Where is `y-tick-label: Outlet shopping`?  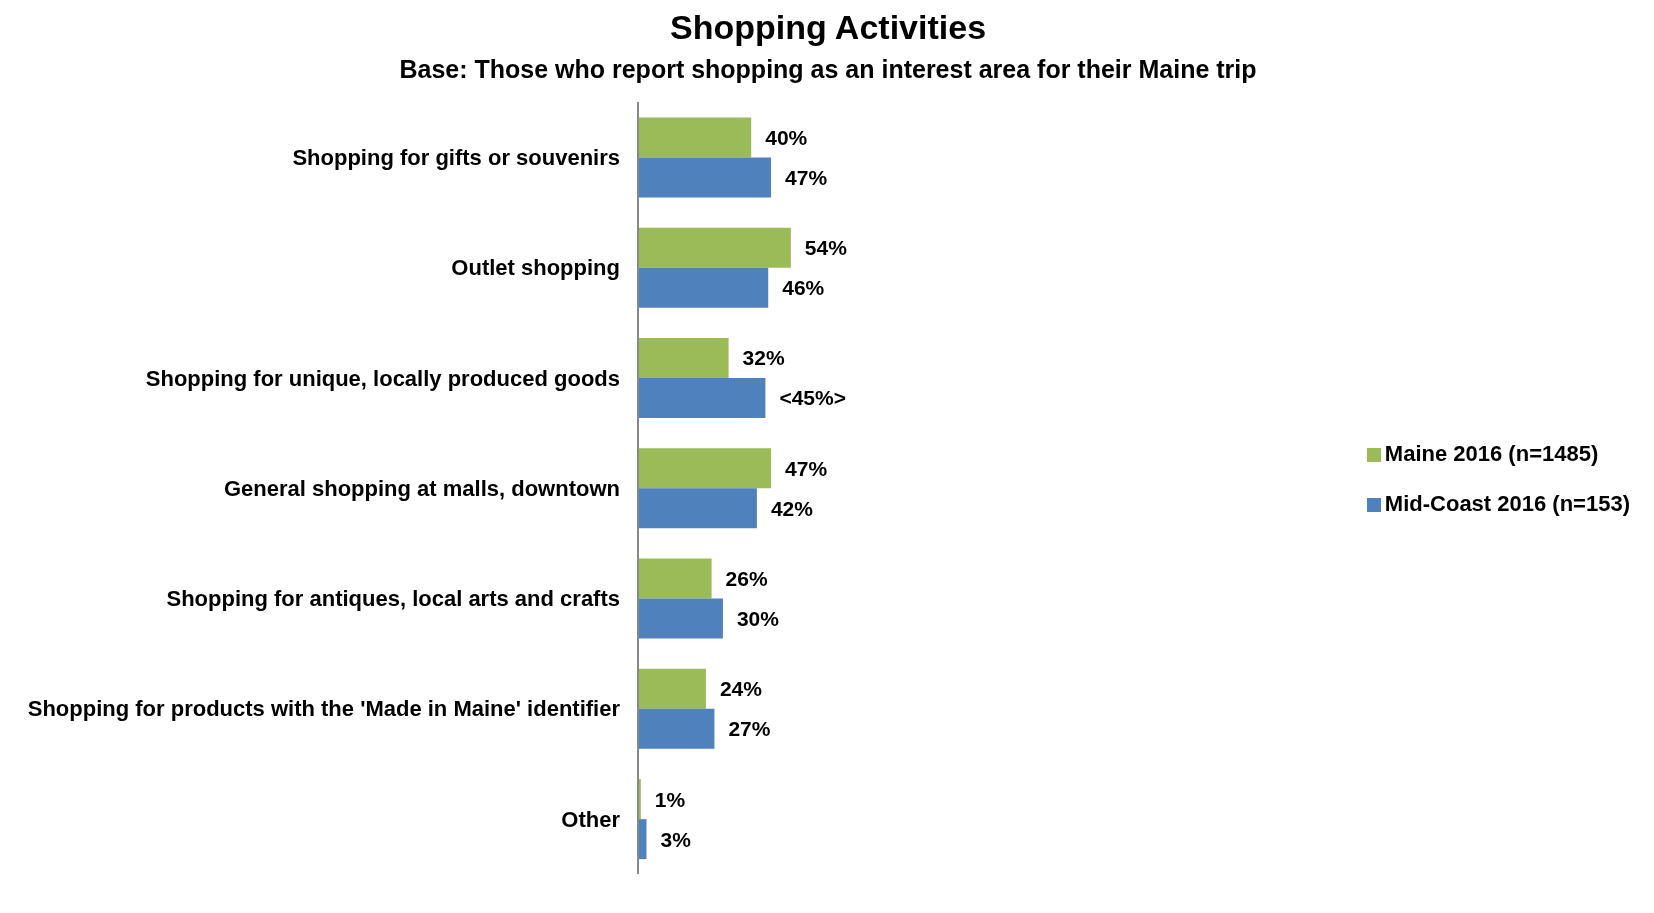 y-tick-label: Outlet shopping is located at coordinates (535, 268).